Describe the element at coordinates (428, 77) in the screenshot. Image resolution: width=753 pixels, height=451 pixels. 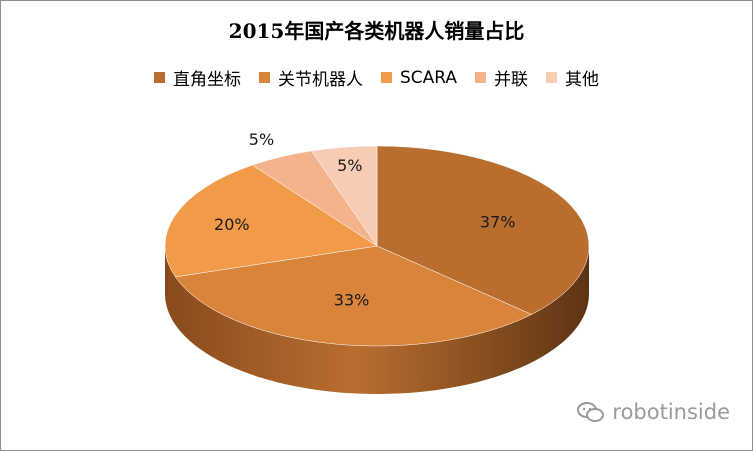
I see `legend-label: SCARA` at that location.